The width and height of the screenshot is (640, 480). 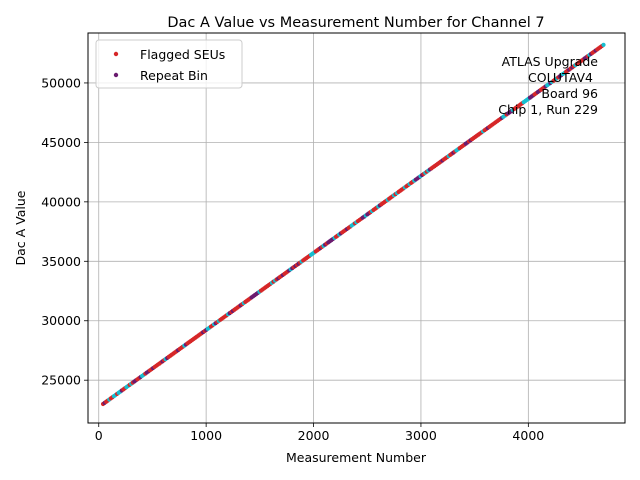 What do you see at coordinates (550, 61) in the screenshot?
I see `annotation-line-1: ATLAS Upgrade` at bounding box center [550, 61].